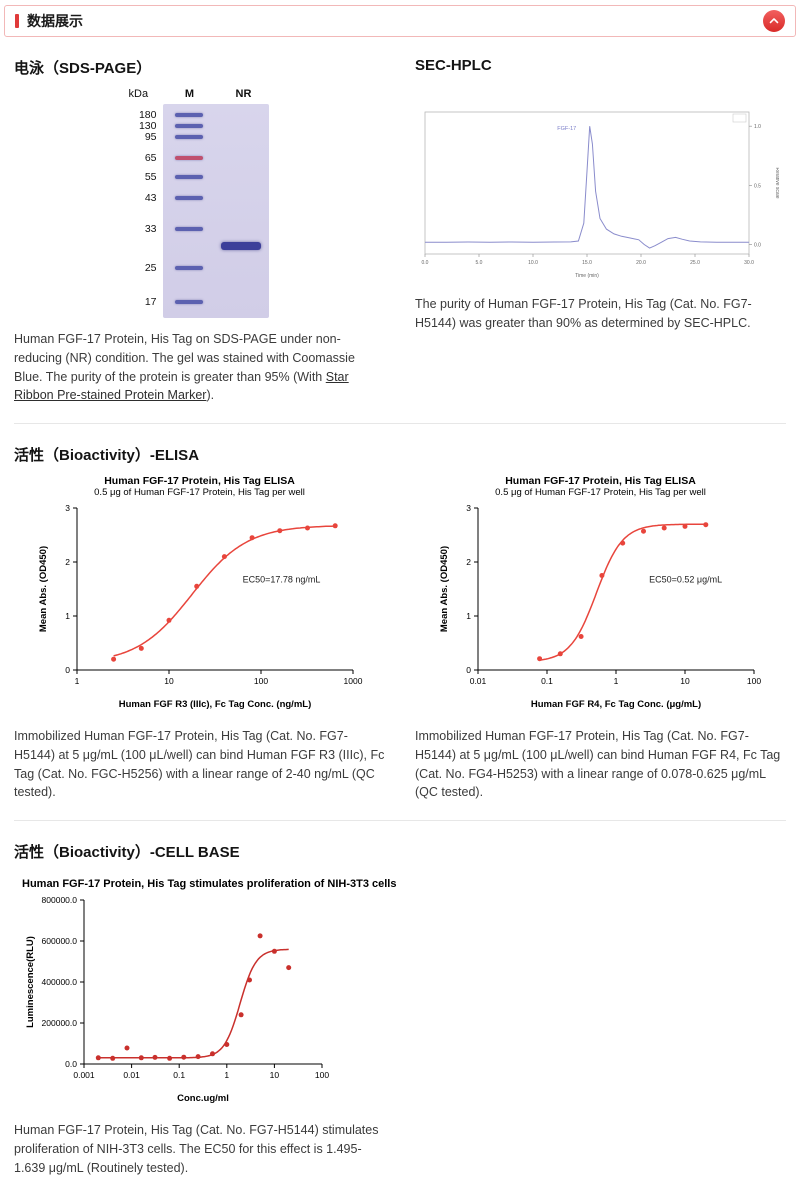  What do you see at coordinates (615, 704) in the screenshot?
I see `svg-text:Human FGF R4, Fc Tag Conc. (μg: Human FGF R4, Fc Tag Conc. (μg/mL)` at bounding box center [615, 704].